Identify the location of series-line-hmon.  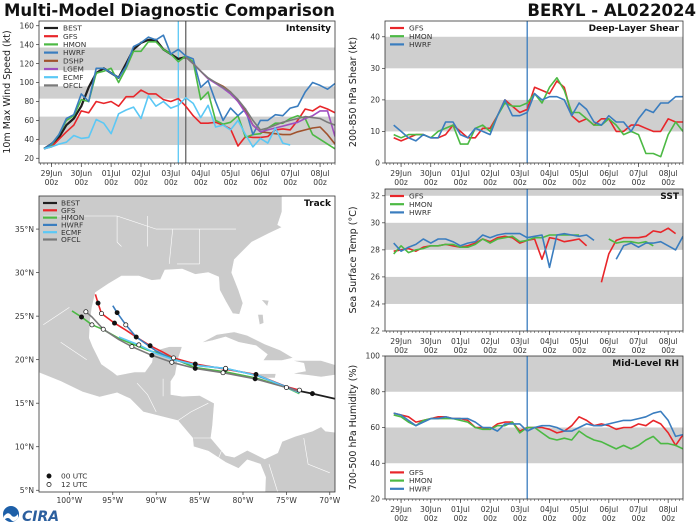
(538, 432).